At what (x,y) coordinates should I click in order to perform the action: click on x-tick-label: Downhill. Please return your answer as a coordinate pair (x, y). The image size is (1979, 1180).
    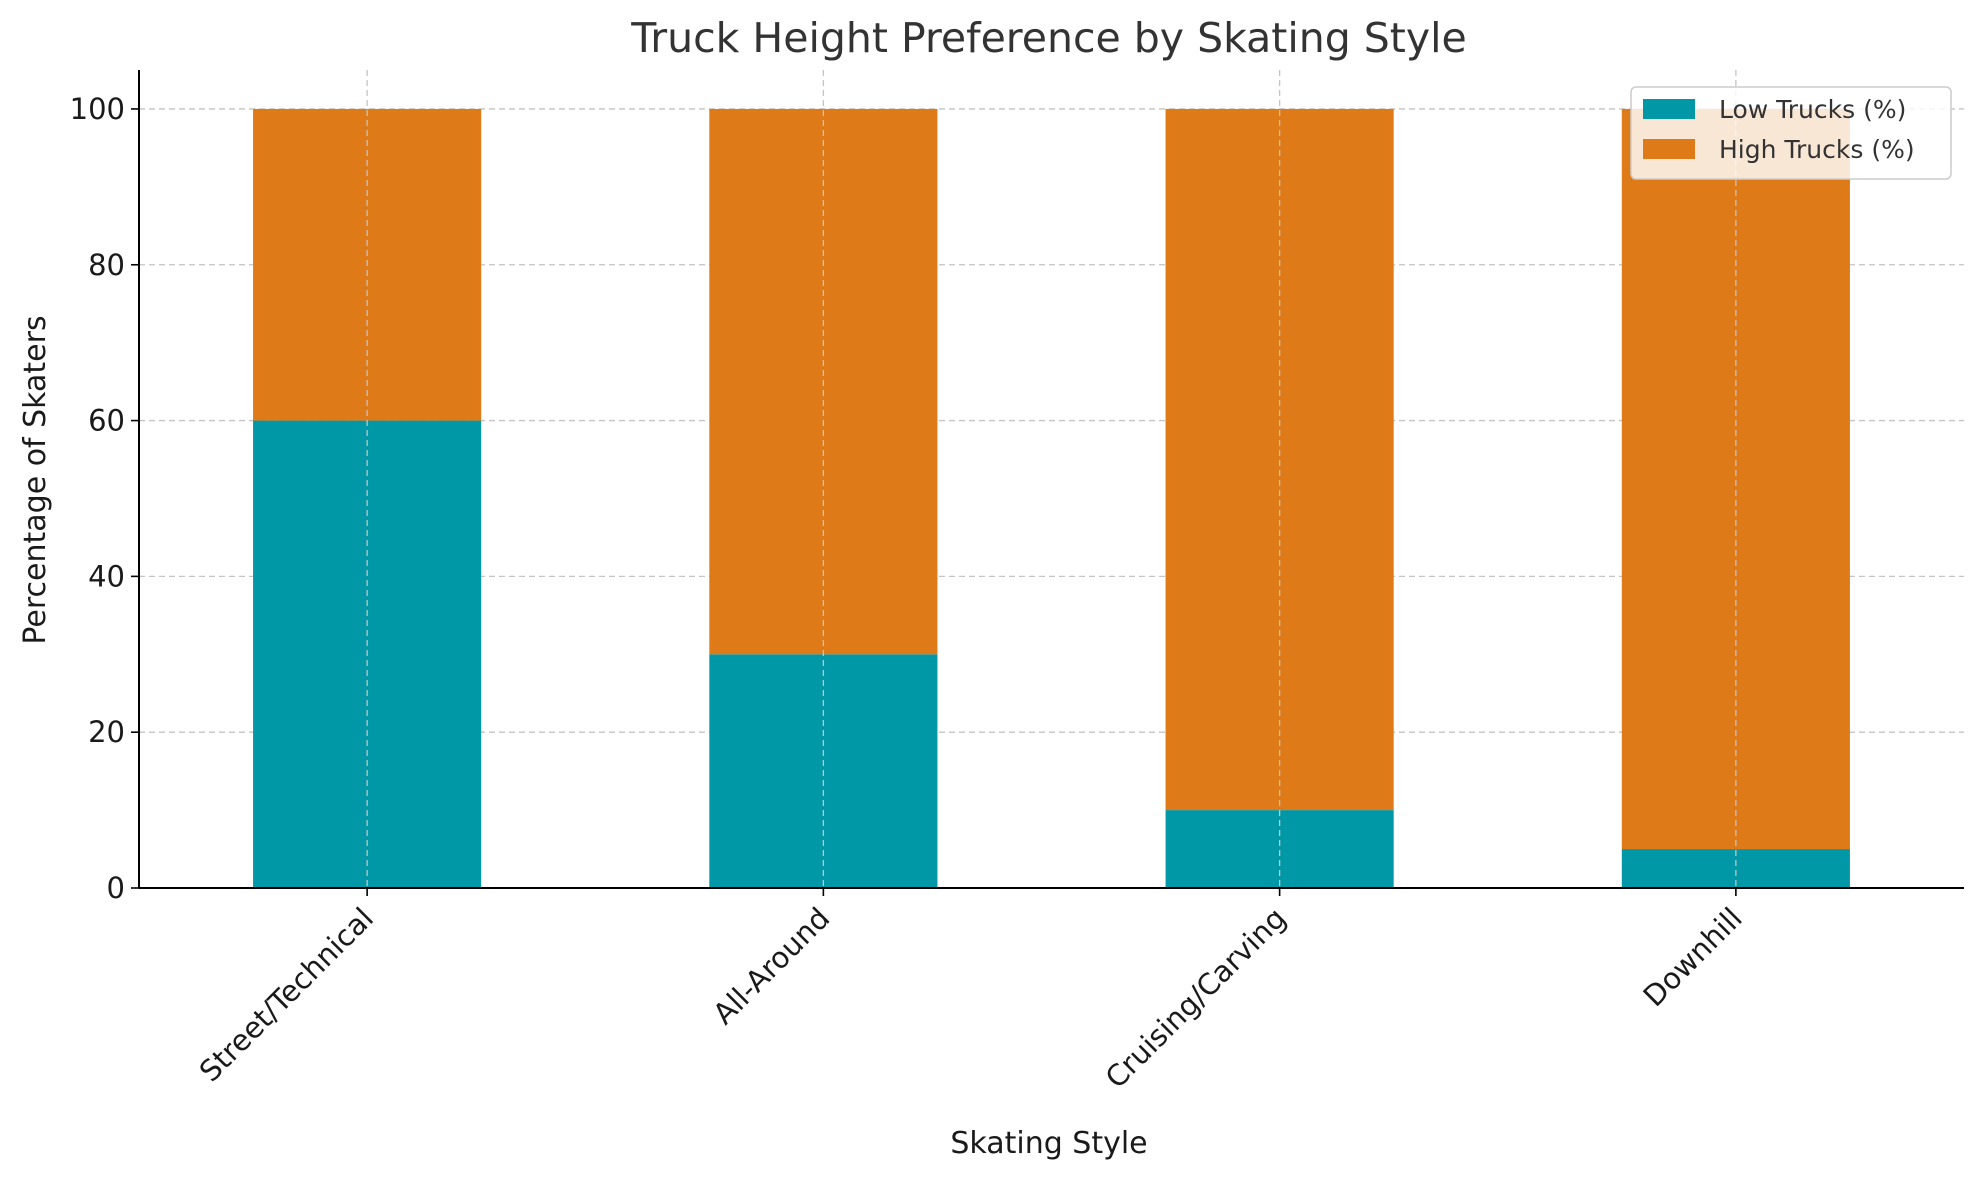
    Looking at the image, I should click on (1693, 957).